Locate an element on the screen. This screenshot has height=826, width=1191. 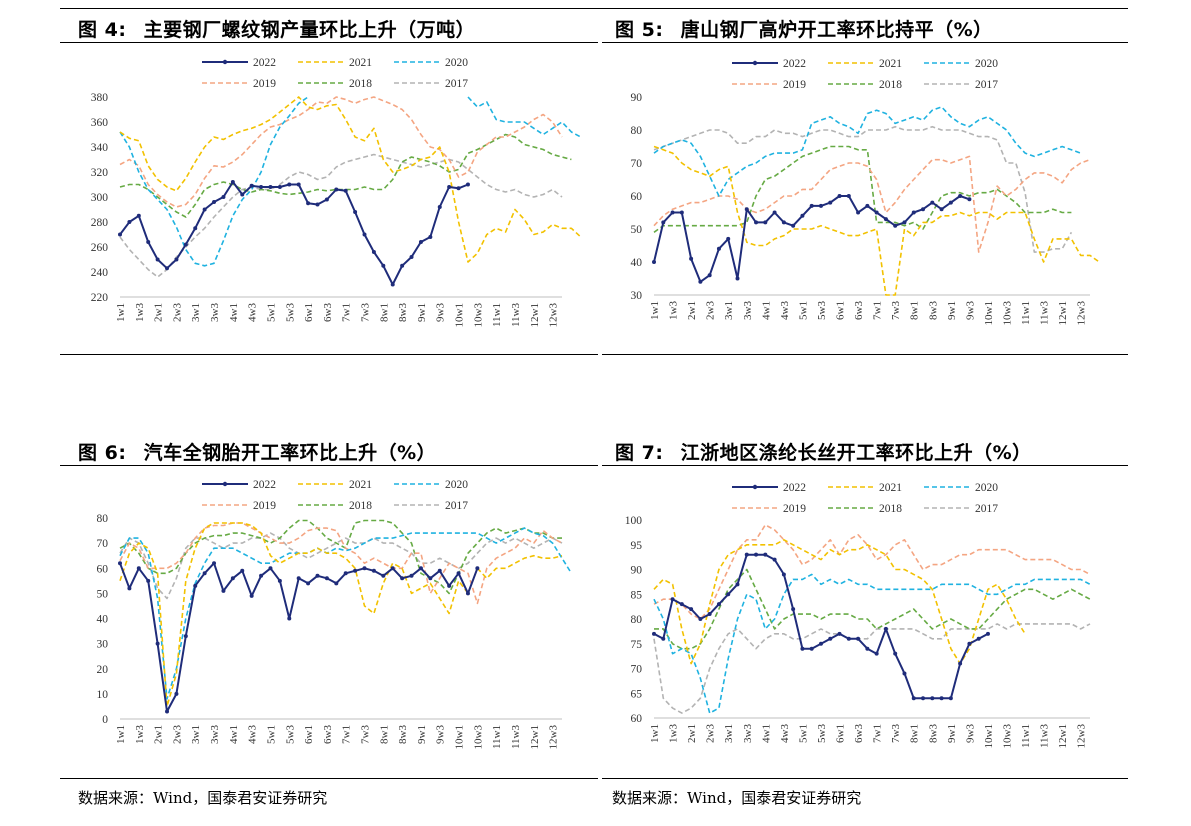
x-tick-label: 3w3 is located at coordinates (215, 734).